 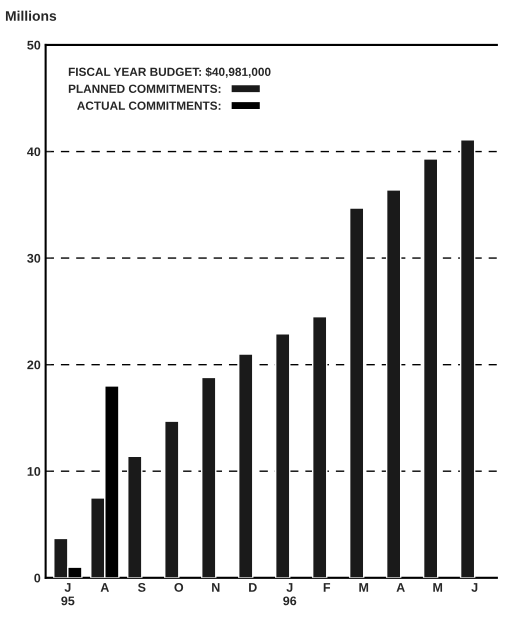 I want to click on x-tick-label: J 96, so click(x=289, y=594).